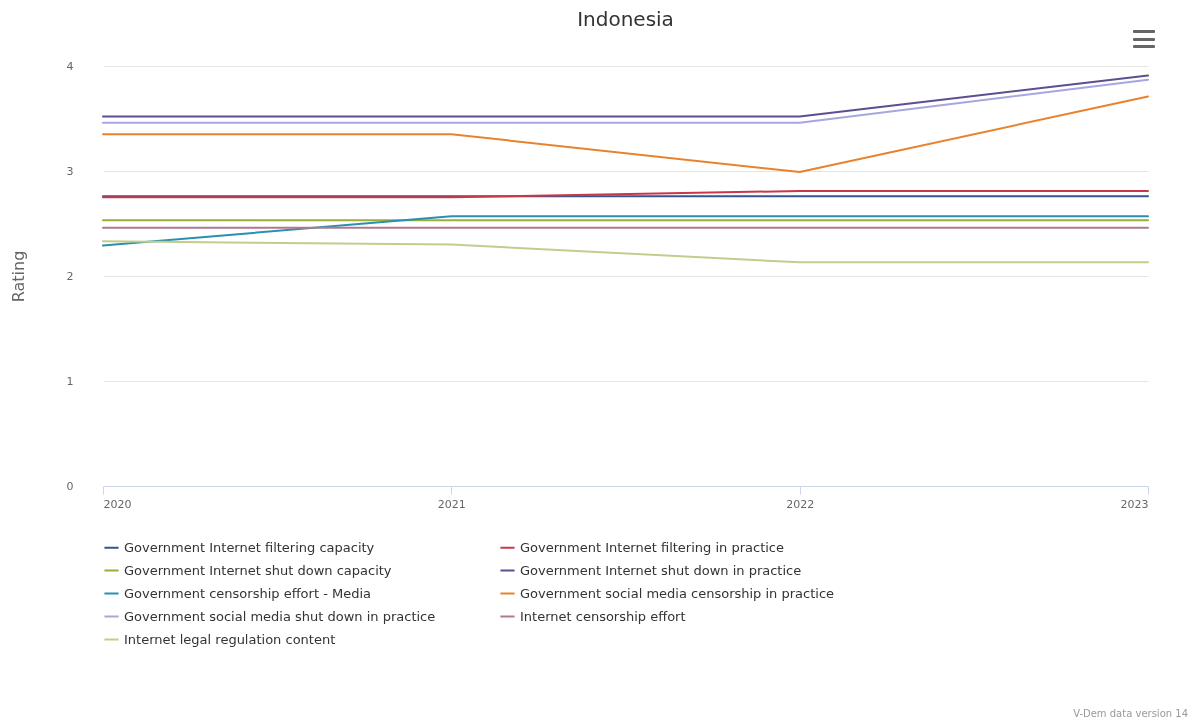  What do you see at coordinates (70, 381) in the screenshot?
I see `y-tick-label: 1` at bounding box center [70, 381].